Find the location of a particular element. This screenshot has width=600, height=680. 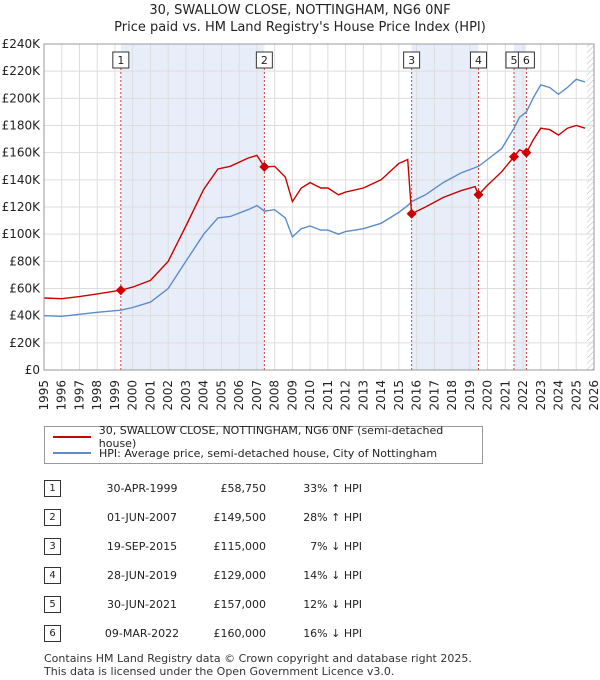

x-tick-label: 2011 is located at coordinates (328, 395).